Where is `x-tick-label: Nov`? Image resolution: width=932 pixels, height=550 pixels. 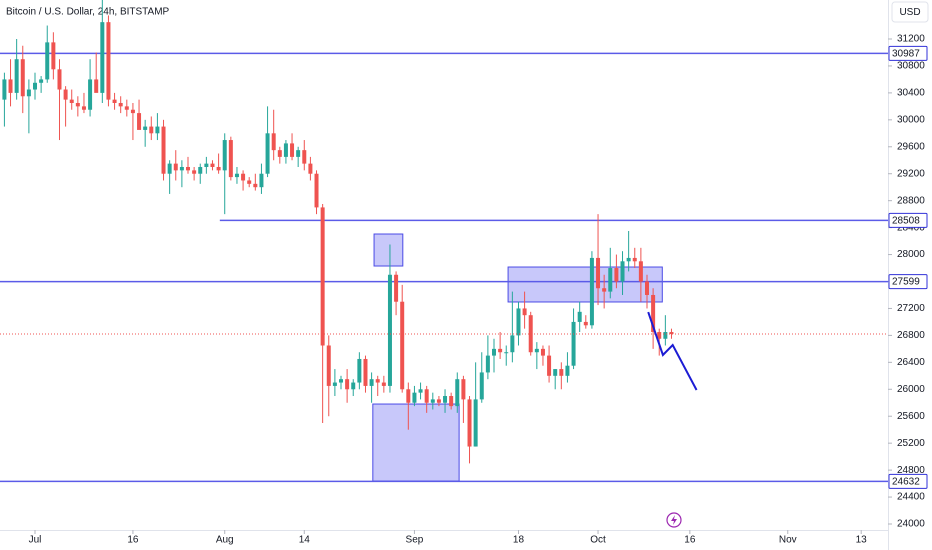 x-tick-label: Nov is located at coordinates (788, 540).